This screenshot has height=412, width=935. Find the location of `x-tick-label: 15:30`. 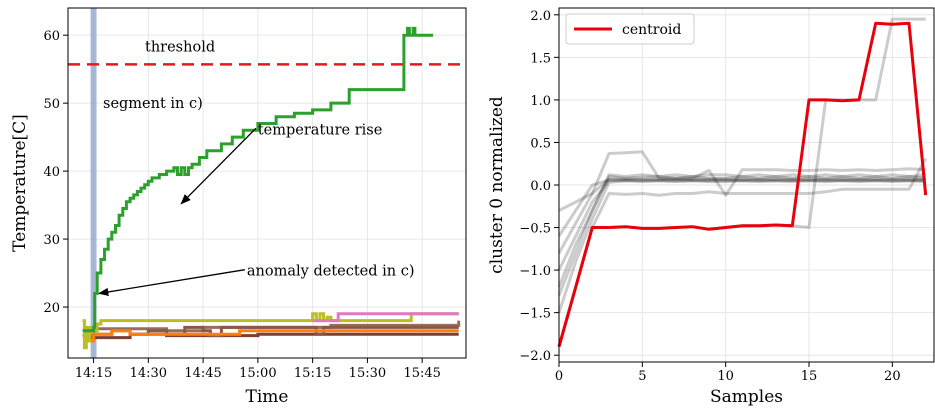

x-tick-label: 15:30 is located at coordinates (367, 373).